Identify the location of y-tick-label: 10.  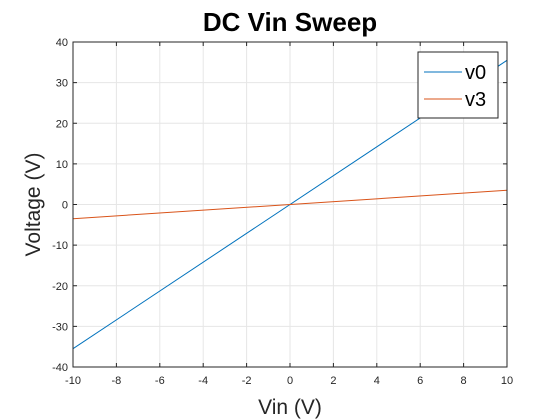
(62, 165).